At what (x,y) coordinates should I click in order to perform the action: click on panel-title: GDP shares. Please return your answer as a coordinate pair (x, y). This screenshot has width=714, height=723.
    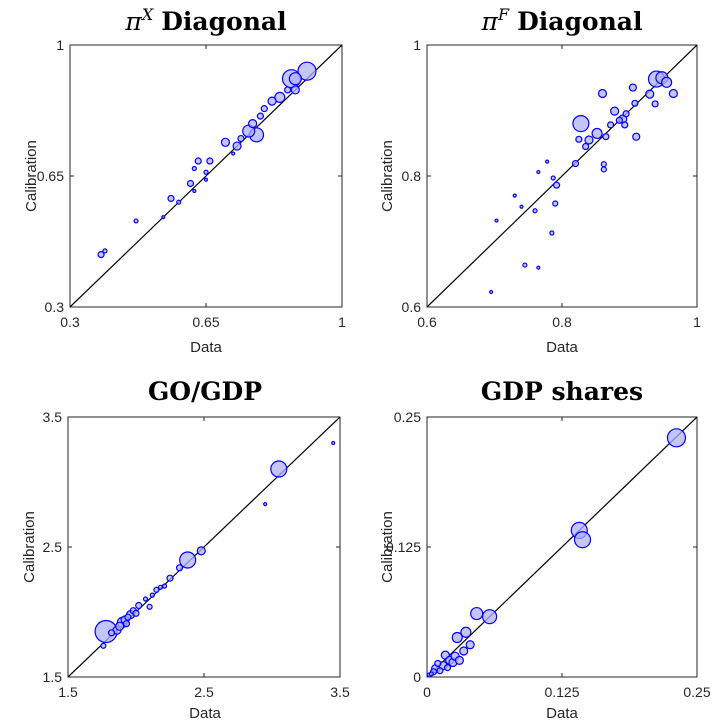
    Looking at the image, I should click on (562, 391).